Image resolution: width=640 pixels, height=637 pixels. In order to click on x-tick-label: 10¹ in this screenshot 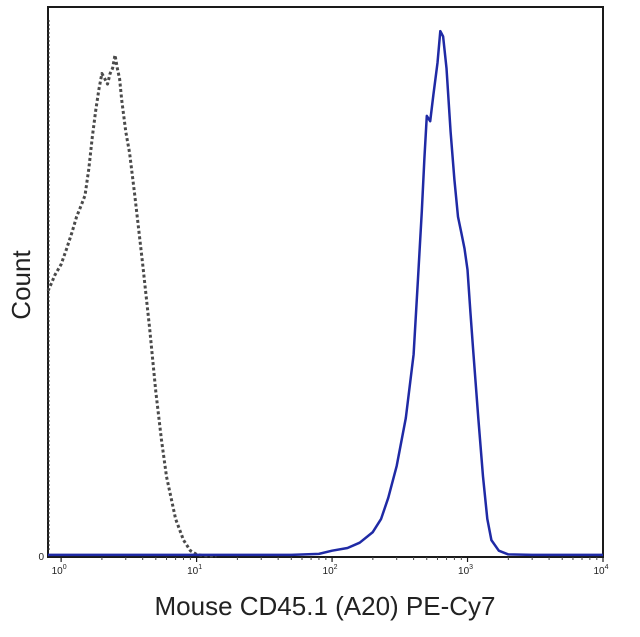, I will do `click(194, 570)`.